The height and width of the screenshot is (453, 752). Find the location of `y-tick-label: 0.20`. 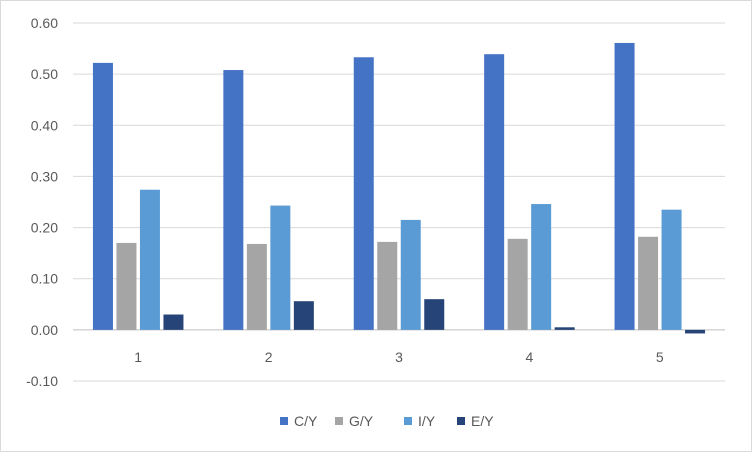

y-tick-label: 0.20 is located at coordinates (44, 228).